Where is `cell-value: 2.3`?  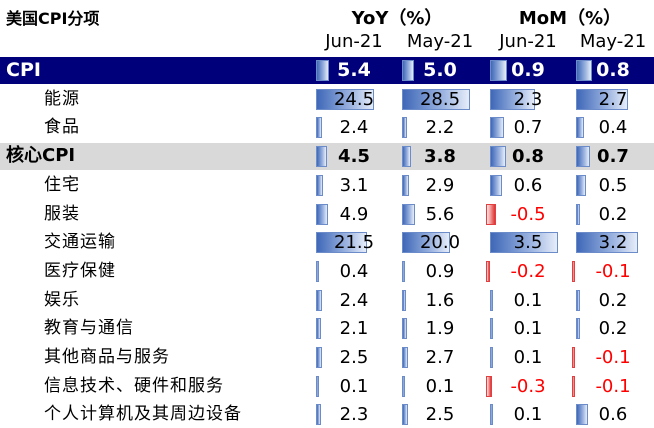 cell-value: 2.3 is located at coordinates (354, 415).